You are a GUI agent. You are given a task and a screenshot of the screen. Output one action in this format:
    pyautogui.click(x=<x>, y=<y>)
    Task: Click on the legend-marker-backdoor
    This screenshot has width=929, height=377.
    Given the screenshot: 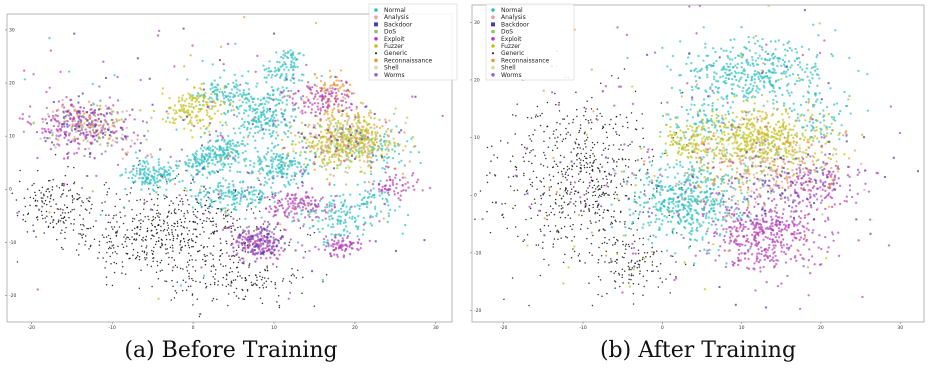 What is the action you would take?
    pyautogui.click(x=376, y=24)
    